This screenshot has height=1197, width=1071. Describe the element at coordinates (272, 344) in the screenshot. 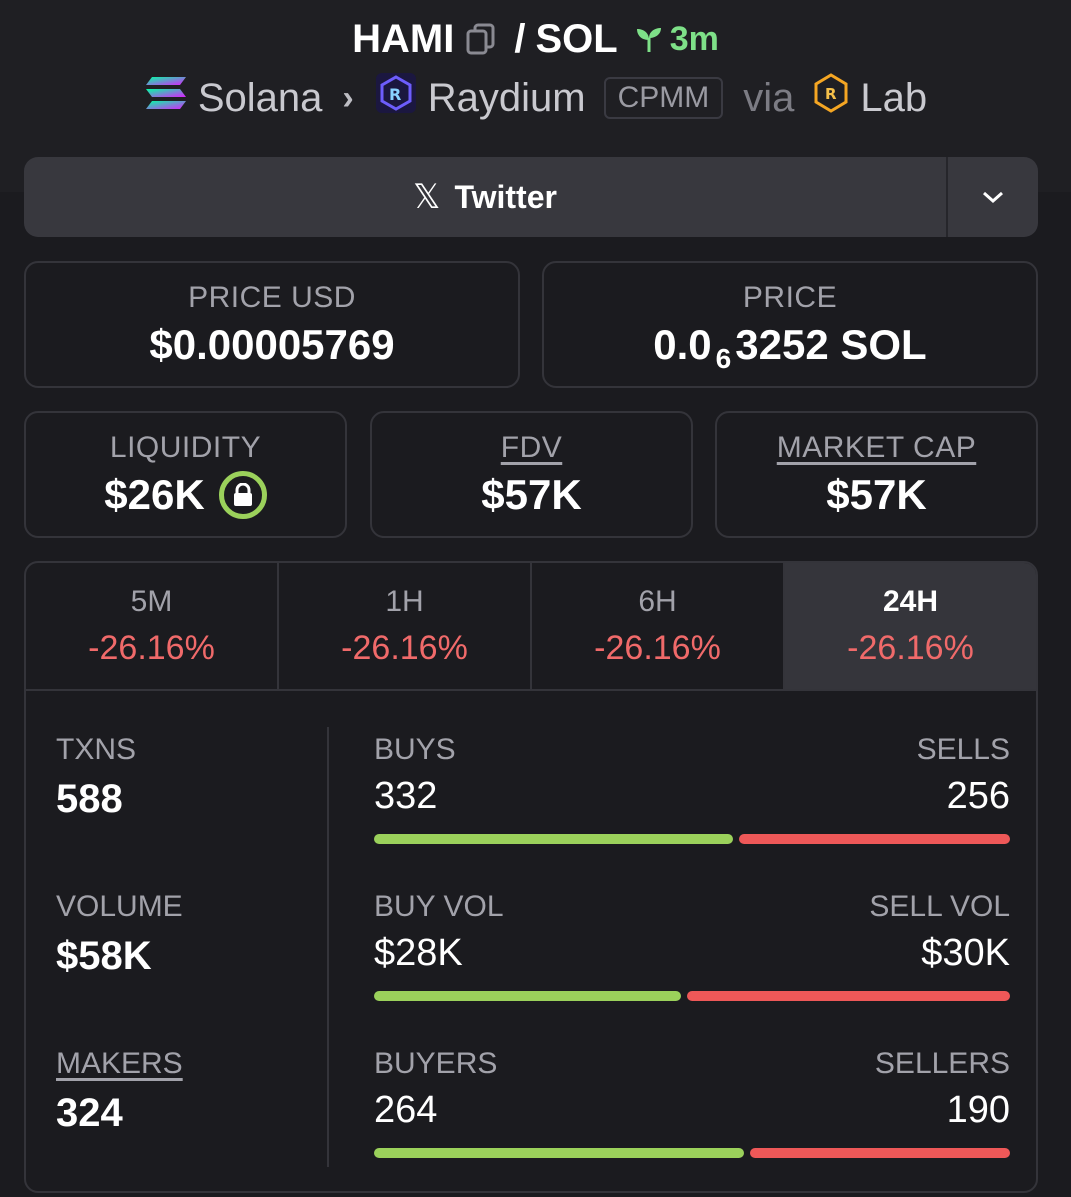

I see `price-usd-value: $0.00005769` at that location.